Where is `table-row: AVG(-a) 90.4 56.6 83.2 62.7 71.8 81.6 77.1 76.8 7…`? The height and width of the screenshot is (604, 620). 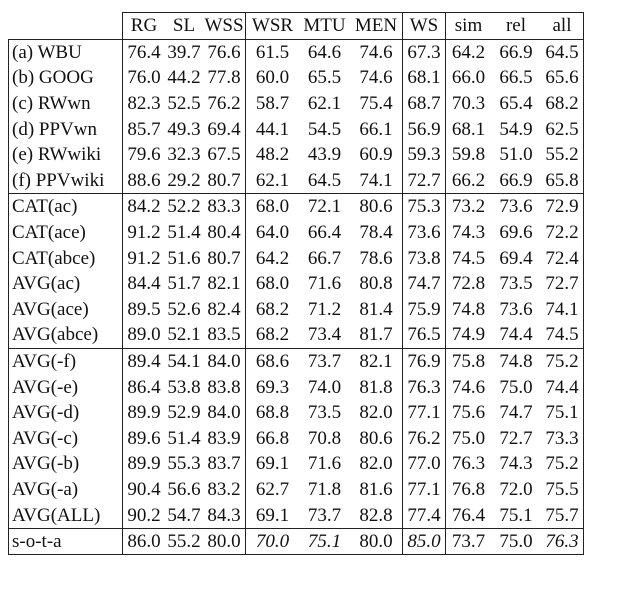
table-row: AVG(-a) 90.4 56.6 83.2 62.7 71.8 81.6 77.1 76.8 7… is located at coordinates (296, 489).